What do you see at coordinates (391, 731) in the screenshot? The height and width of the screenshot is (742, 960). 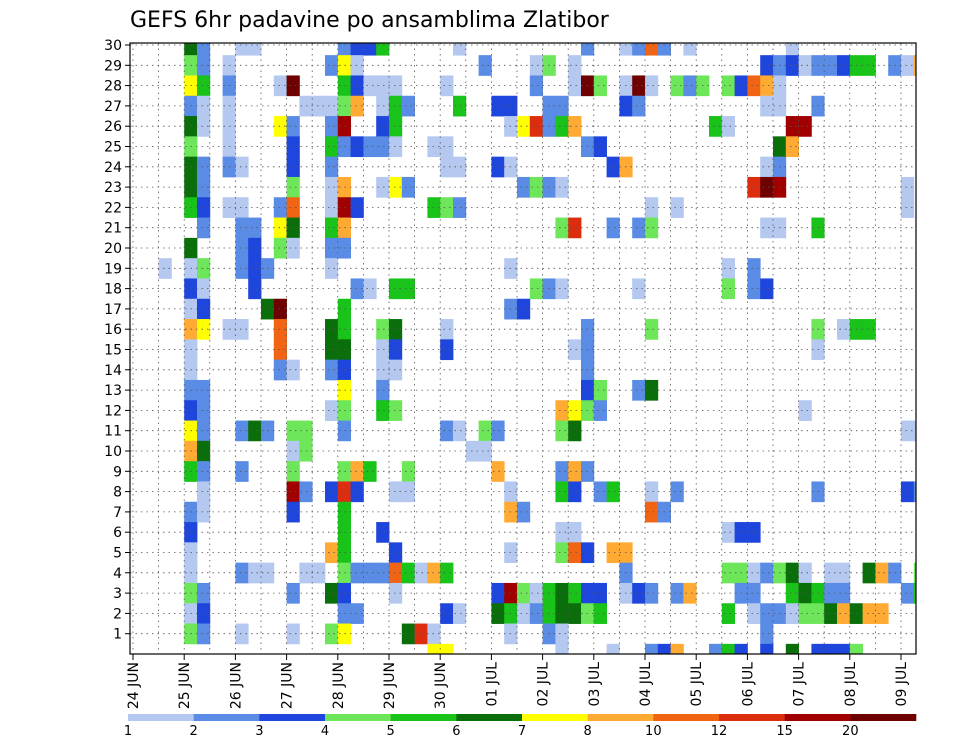 I see `legend-label: 5` at bounding box center [391, 731].